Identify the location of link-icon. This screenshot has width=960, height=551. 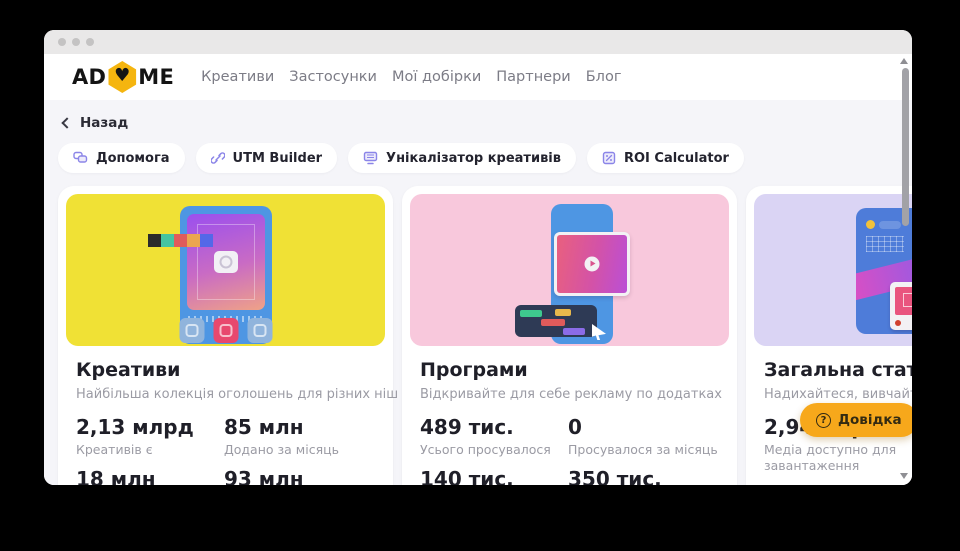
(217, 158).